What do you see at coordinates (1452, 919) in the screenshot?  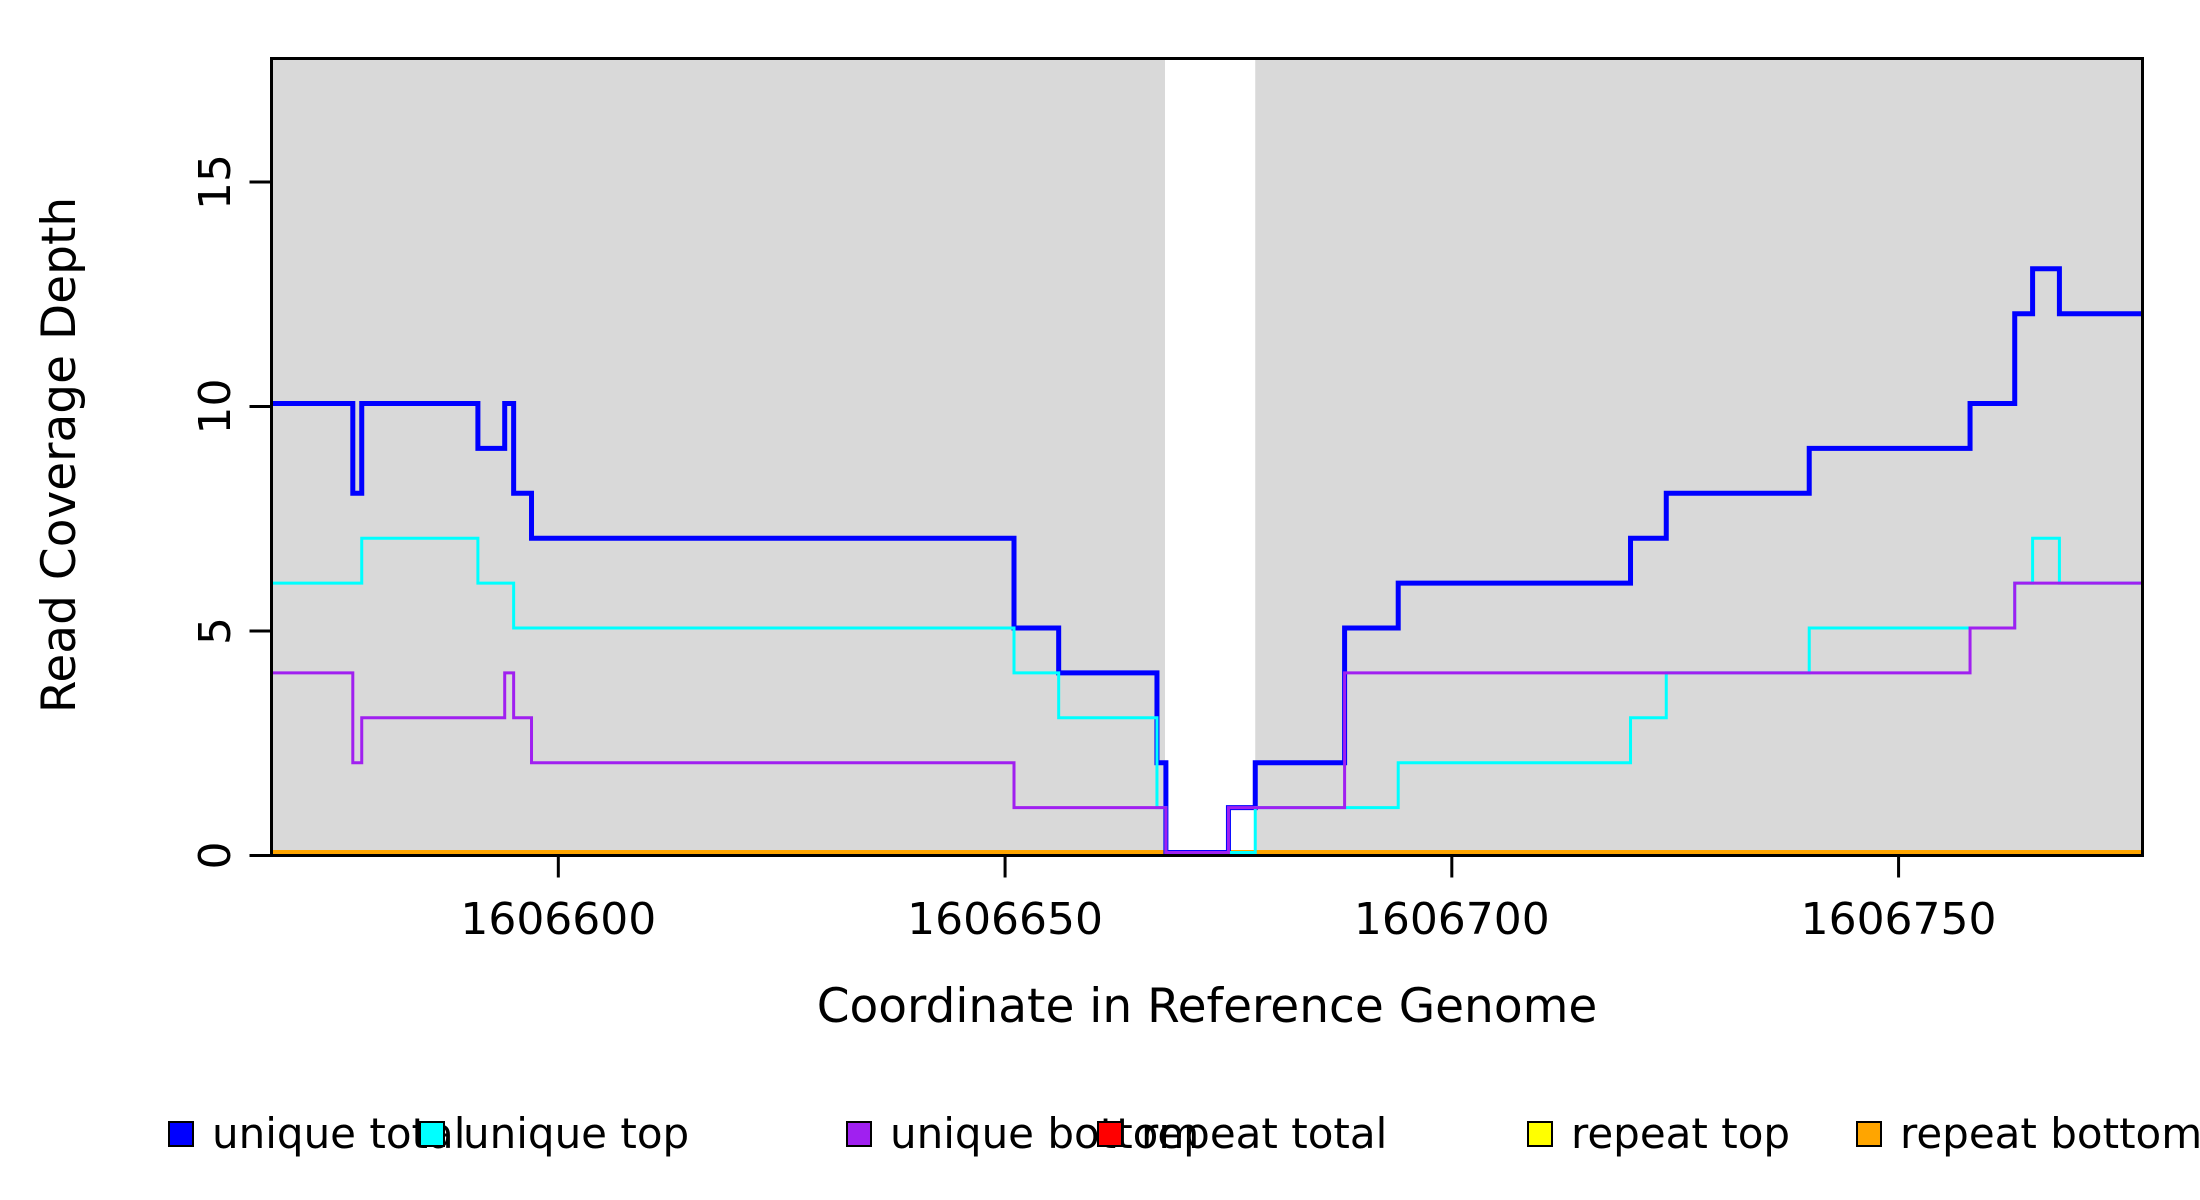 I see `x-tick-label: 1606700` at bounding box center [1452, 919].